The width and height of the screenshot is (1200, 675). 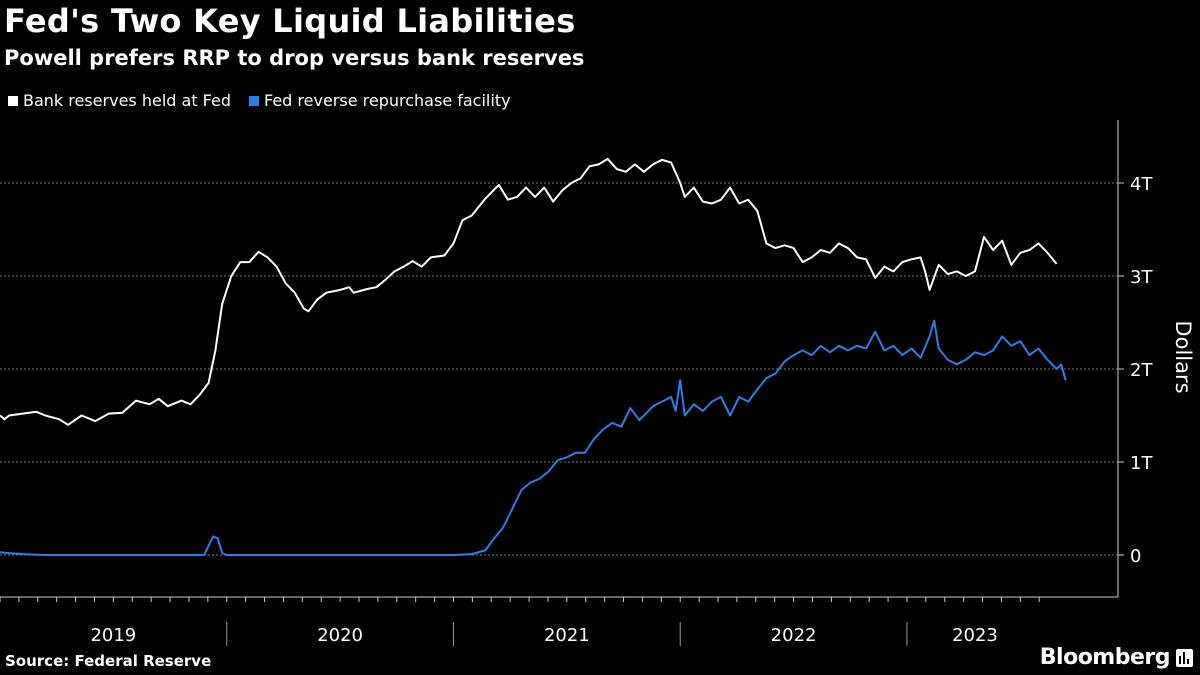 I want to click on x-year-label-2023: 2023, so click(x=975, y=635).